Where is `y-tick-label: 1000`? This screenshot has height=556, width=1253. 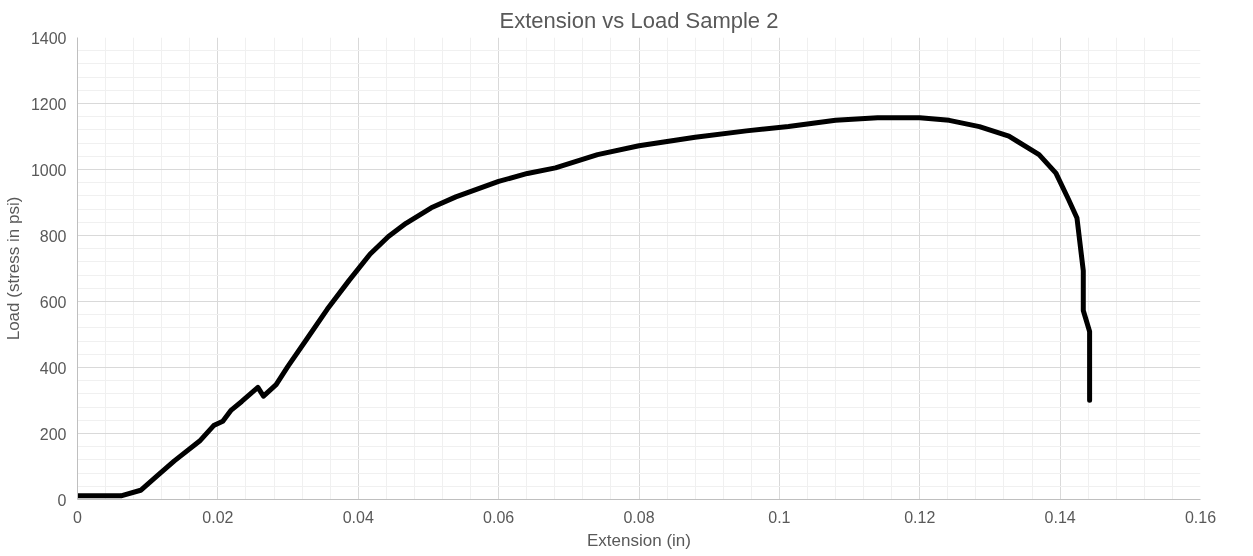
y-tick-label: 1000 is located at coordinates (48, 170).